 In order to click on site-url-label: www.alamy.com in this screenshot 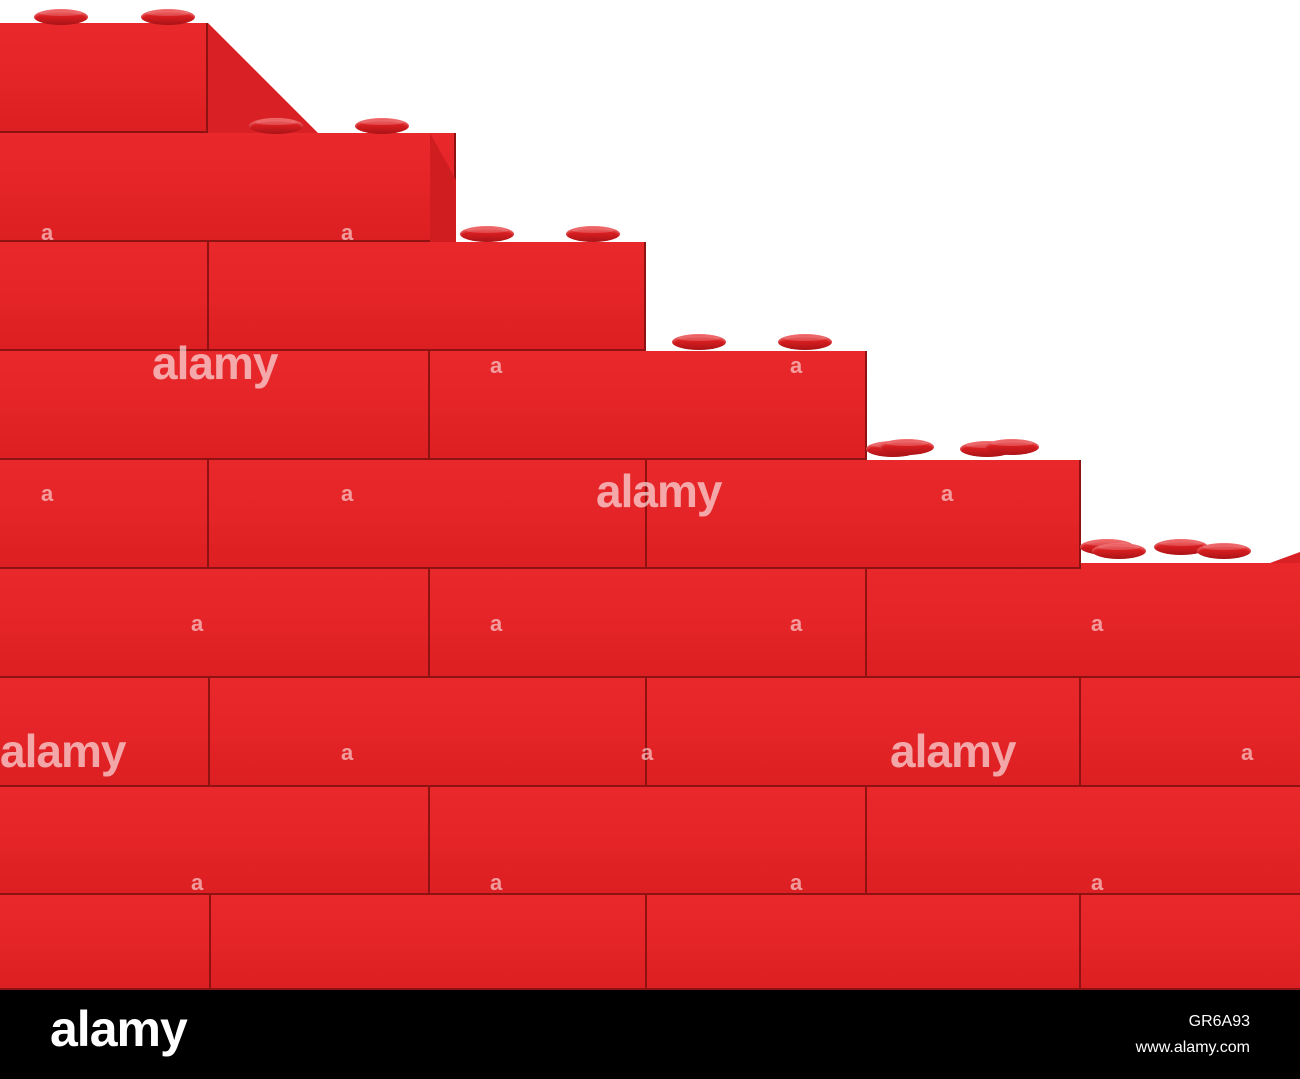, I will do `click(1192, 1047)`.